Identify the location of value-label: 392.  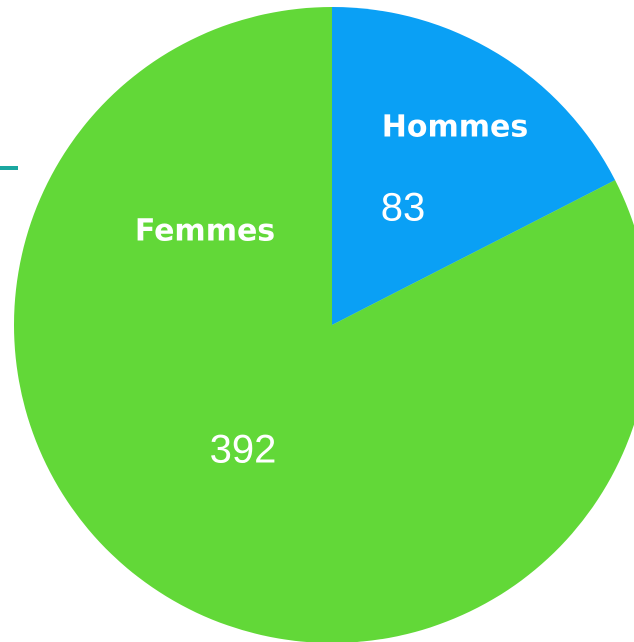
(243, 450).